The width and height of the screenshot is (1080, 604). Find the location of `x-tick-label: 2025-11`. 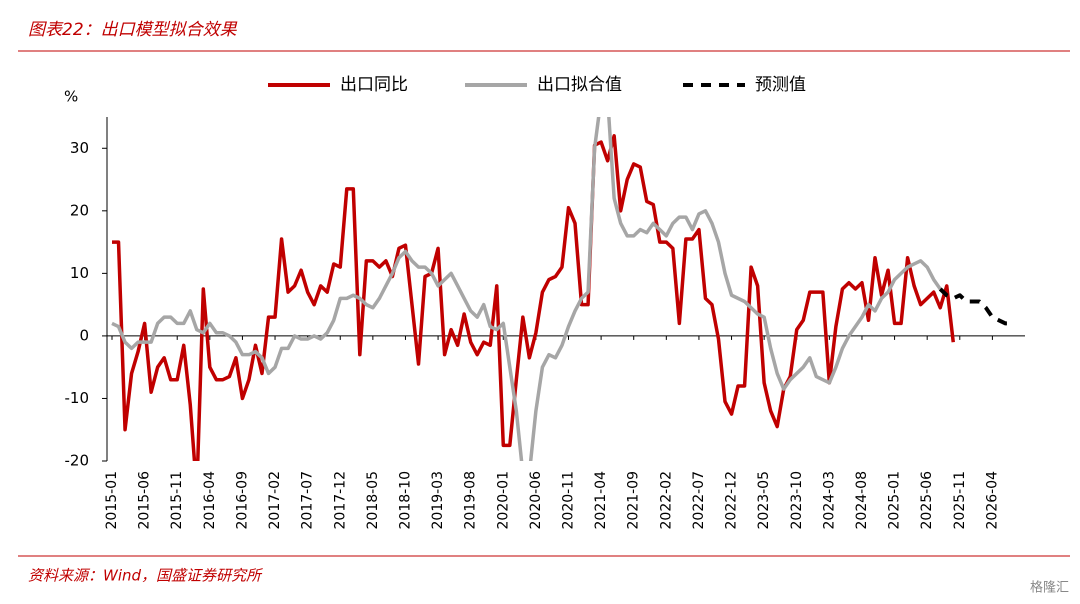

x-tick-label: 2025-11 is located at coordinates (960, 500).